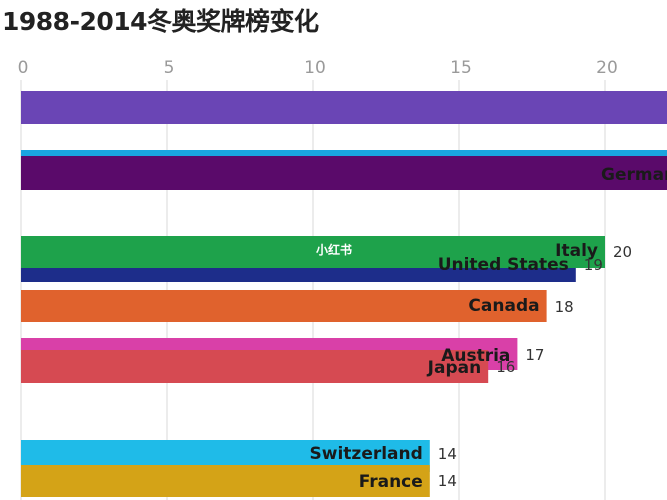 The height and width of the screenshot is (500, 667). Describe the element at coordinates (284, 306) in the screenshot. I see `bar-canada` at that location.